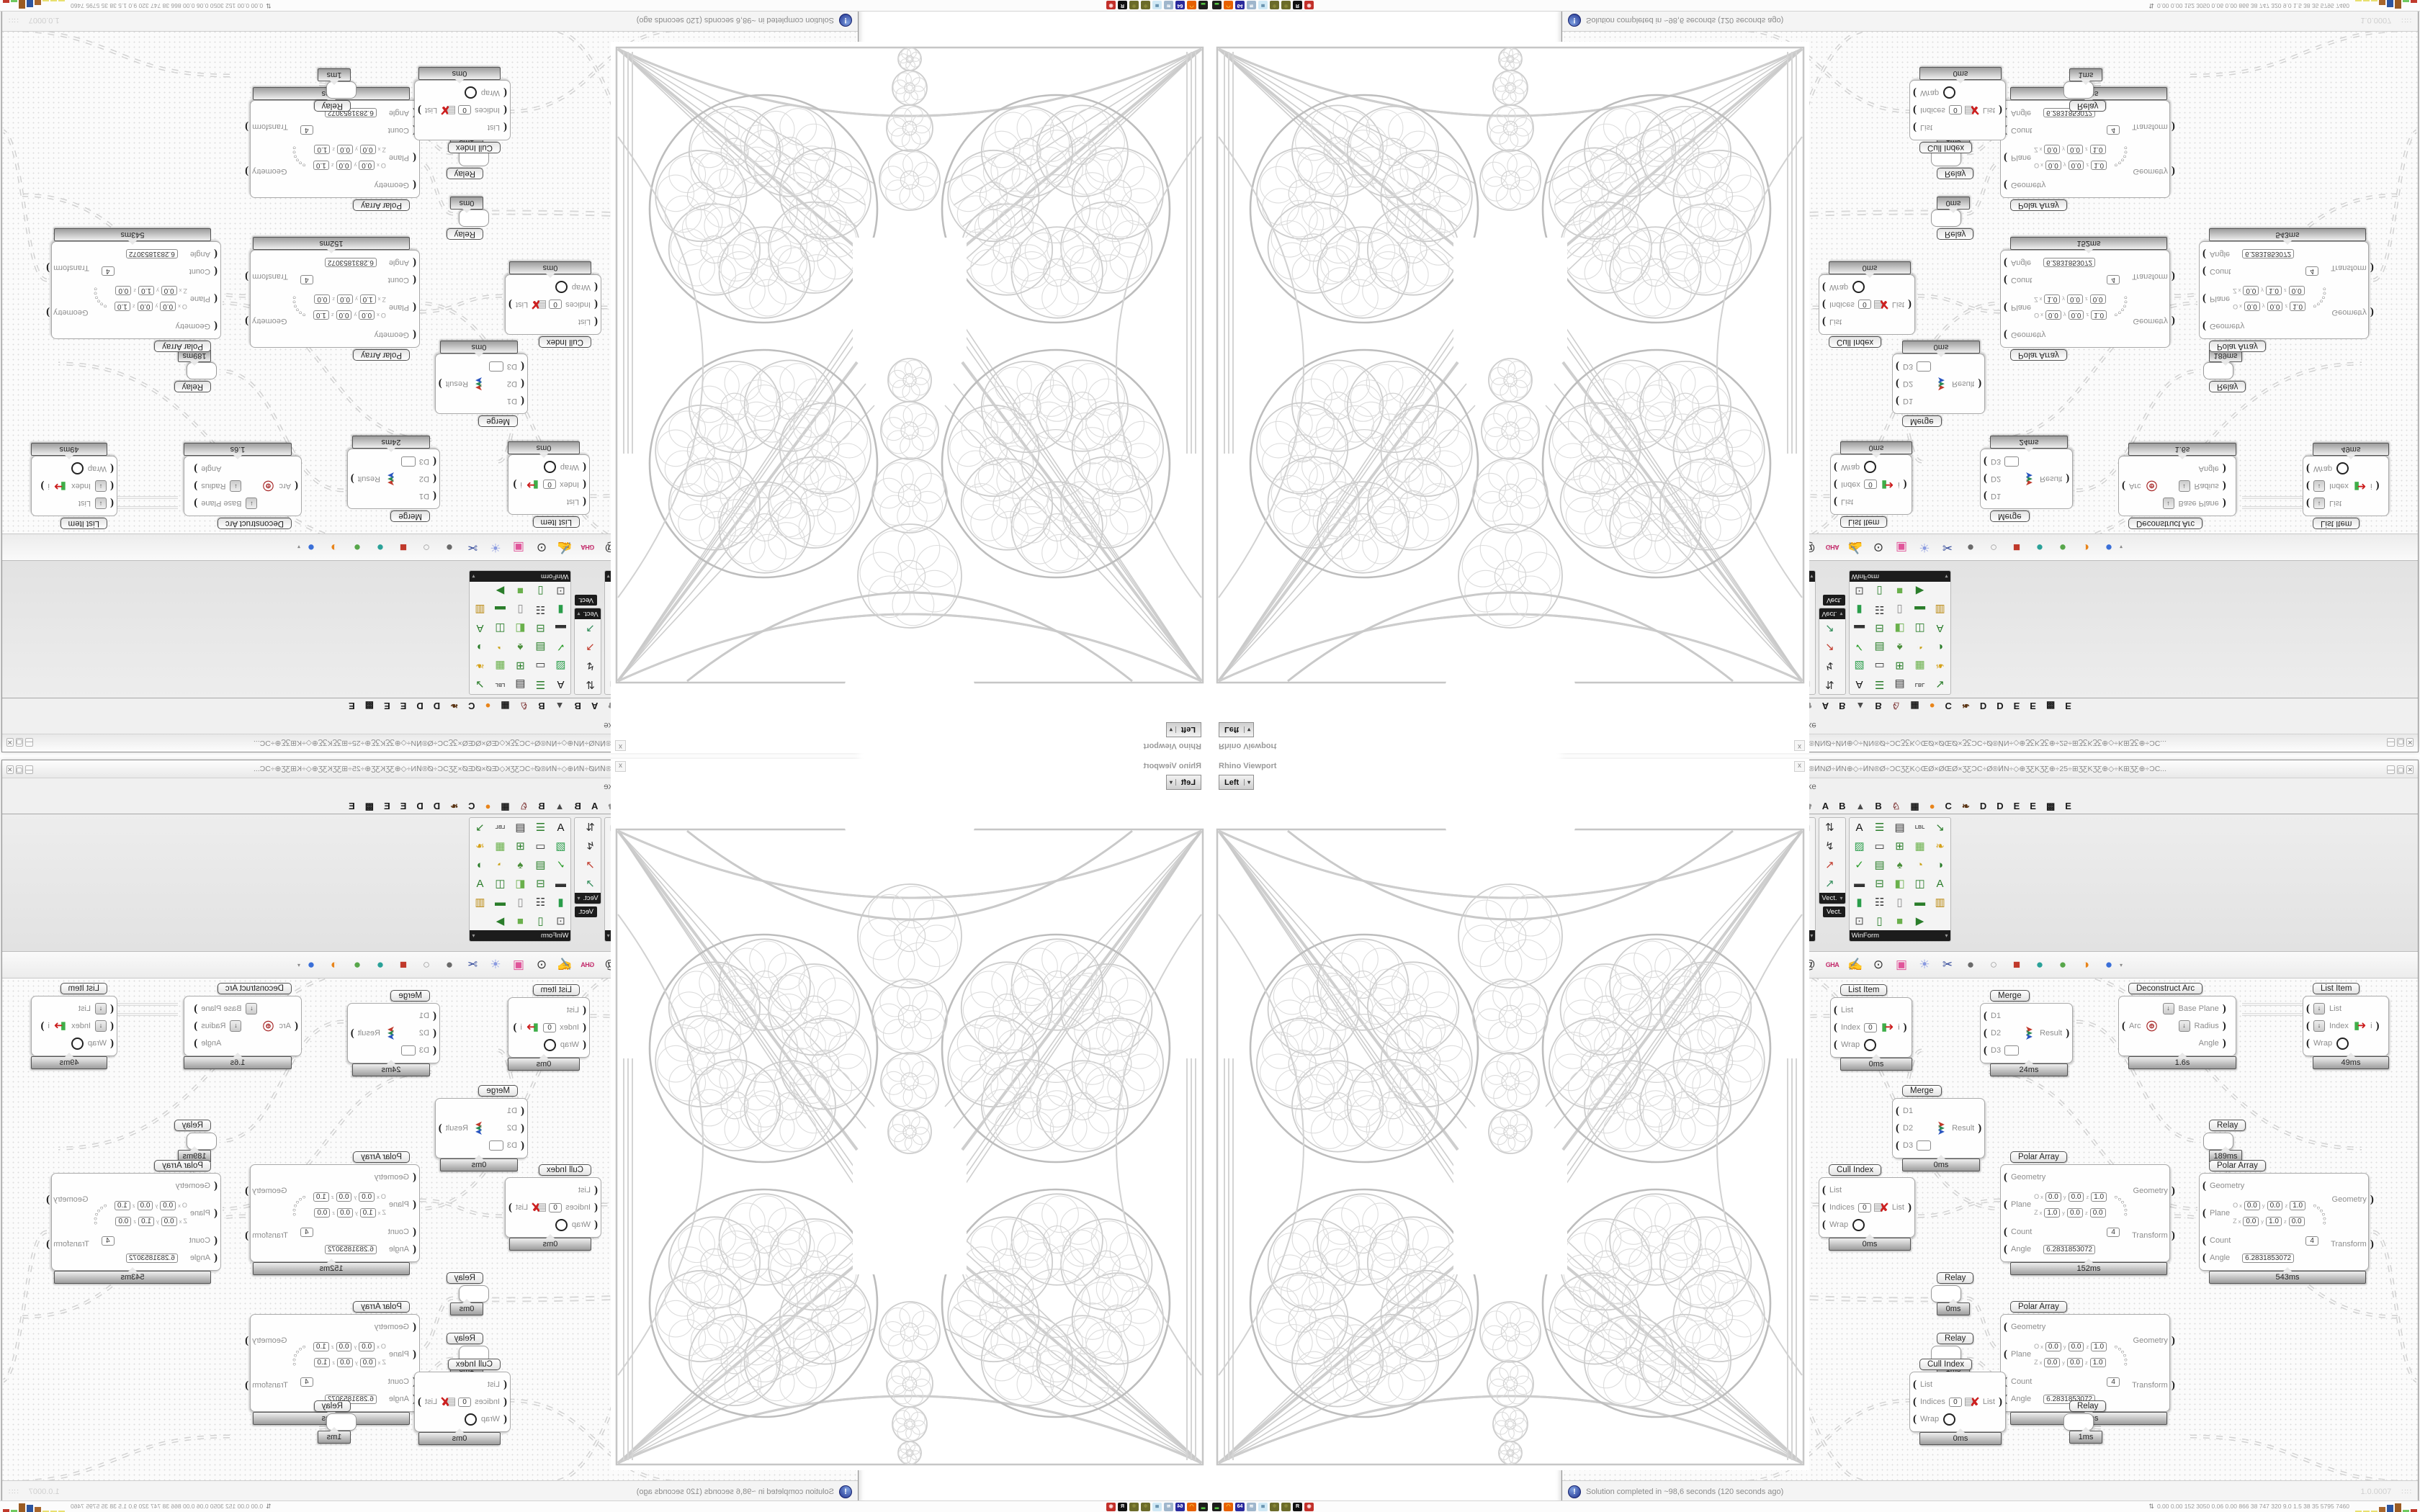 This screenshot has height=1512, width=2420. I want to click on tab-plugin-16: ▩, so click(369, 806).